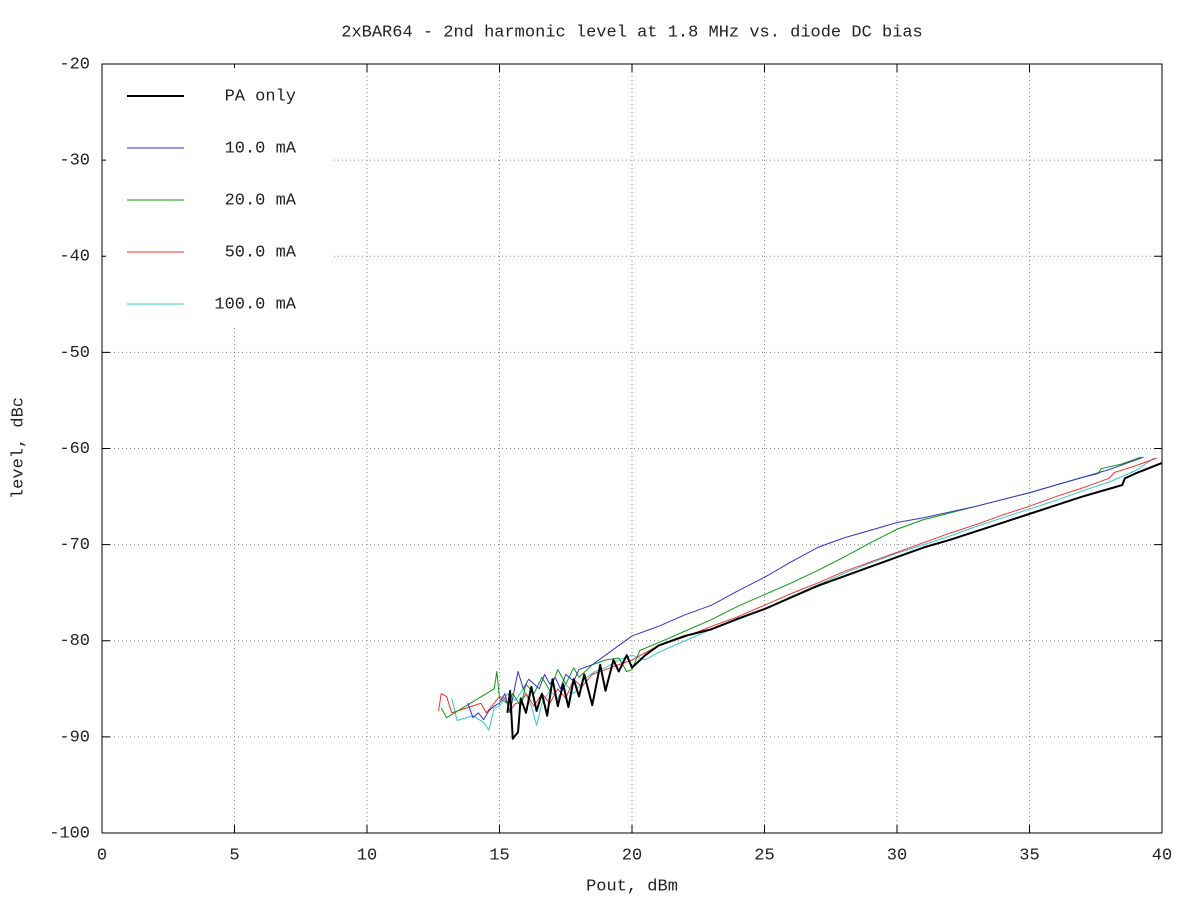  I want to click on y-tick-label: -50, so click(74, 353).